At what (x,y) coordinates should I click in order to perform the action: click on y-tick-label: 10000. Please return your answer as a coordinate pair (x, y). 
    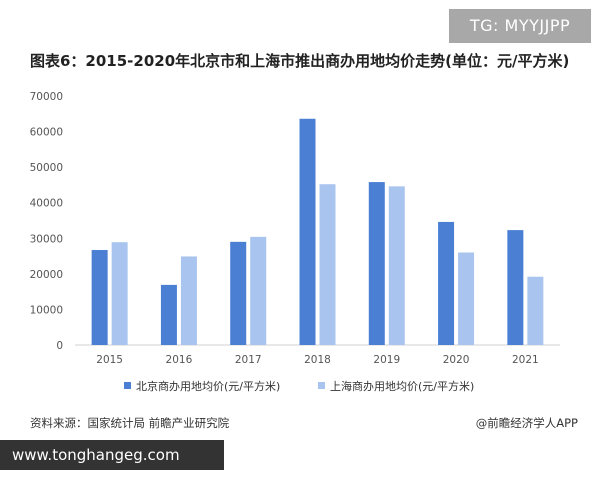
    Looking at the image, I should click on (46, 310).